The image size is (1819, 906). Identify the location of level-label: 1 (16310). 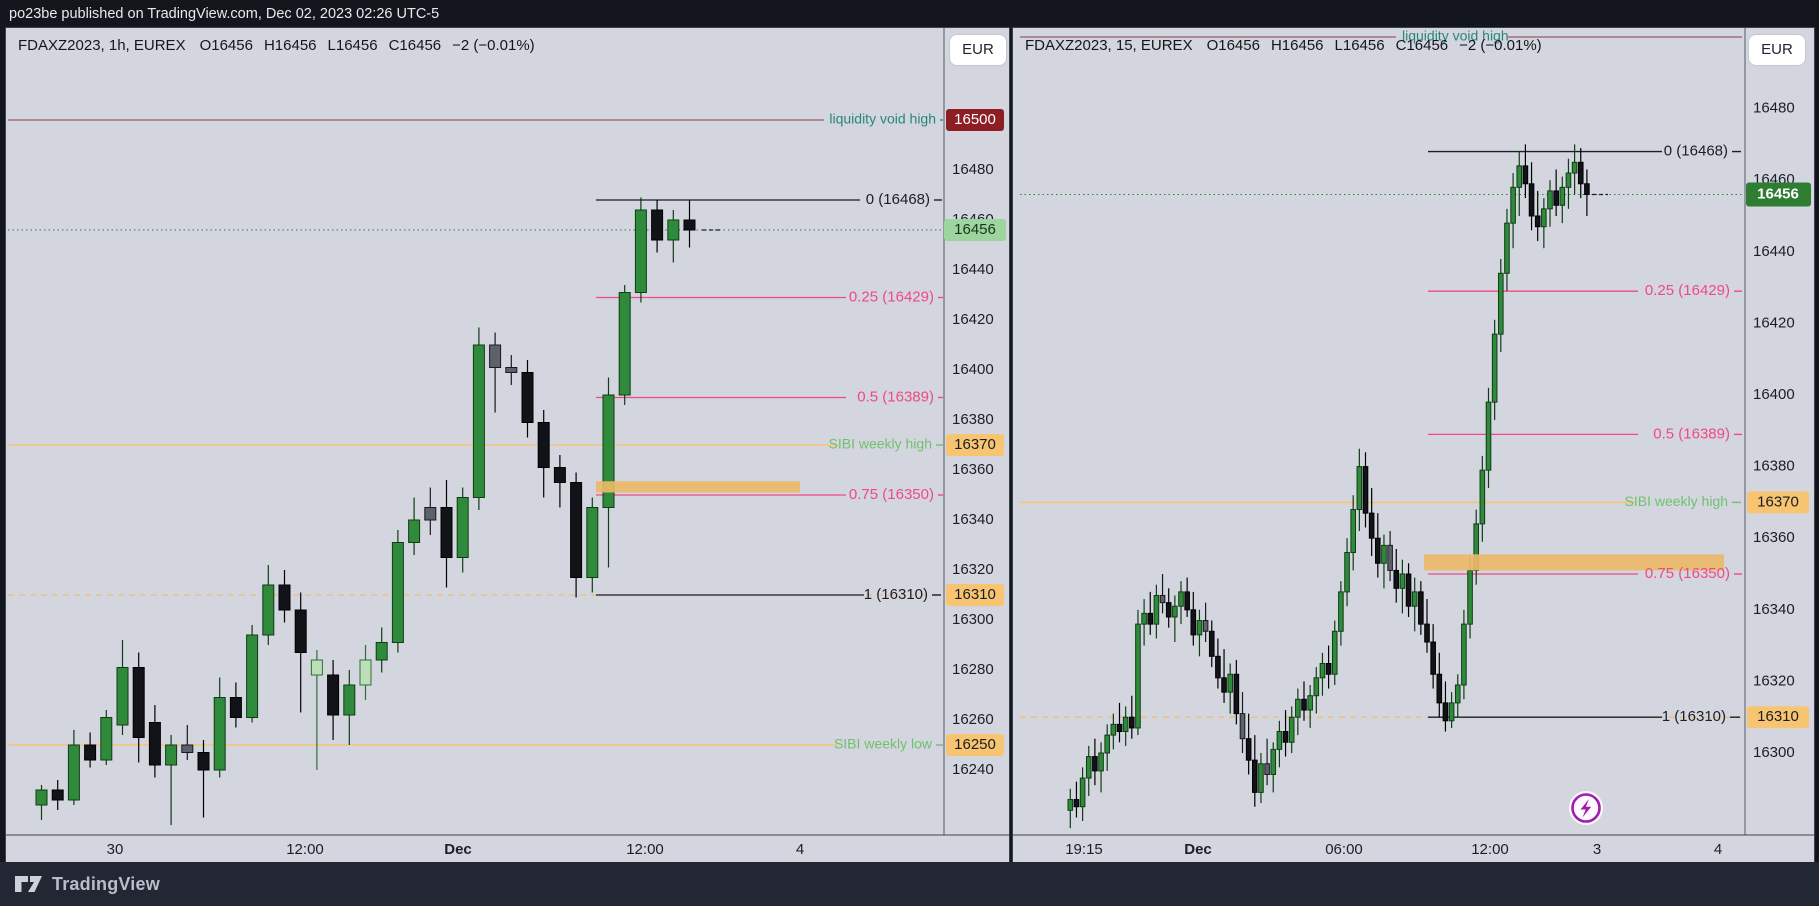
(896, 594).